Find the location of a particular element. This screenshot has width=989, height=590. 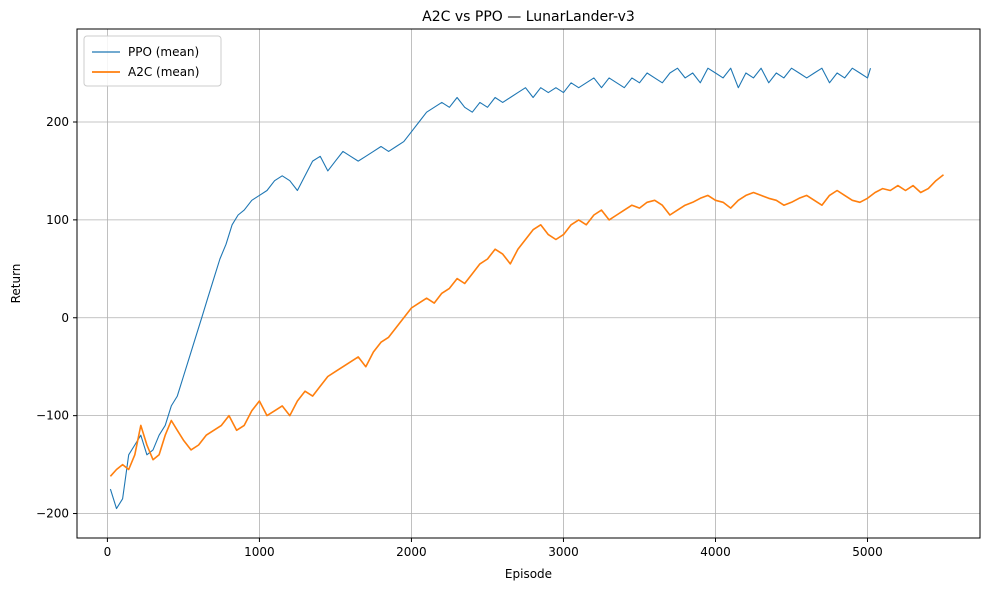

legend-box is located at coordinates (152, 61).